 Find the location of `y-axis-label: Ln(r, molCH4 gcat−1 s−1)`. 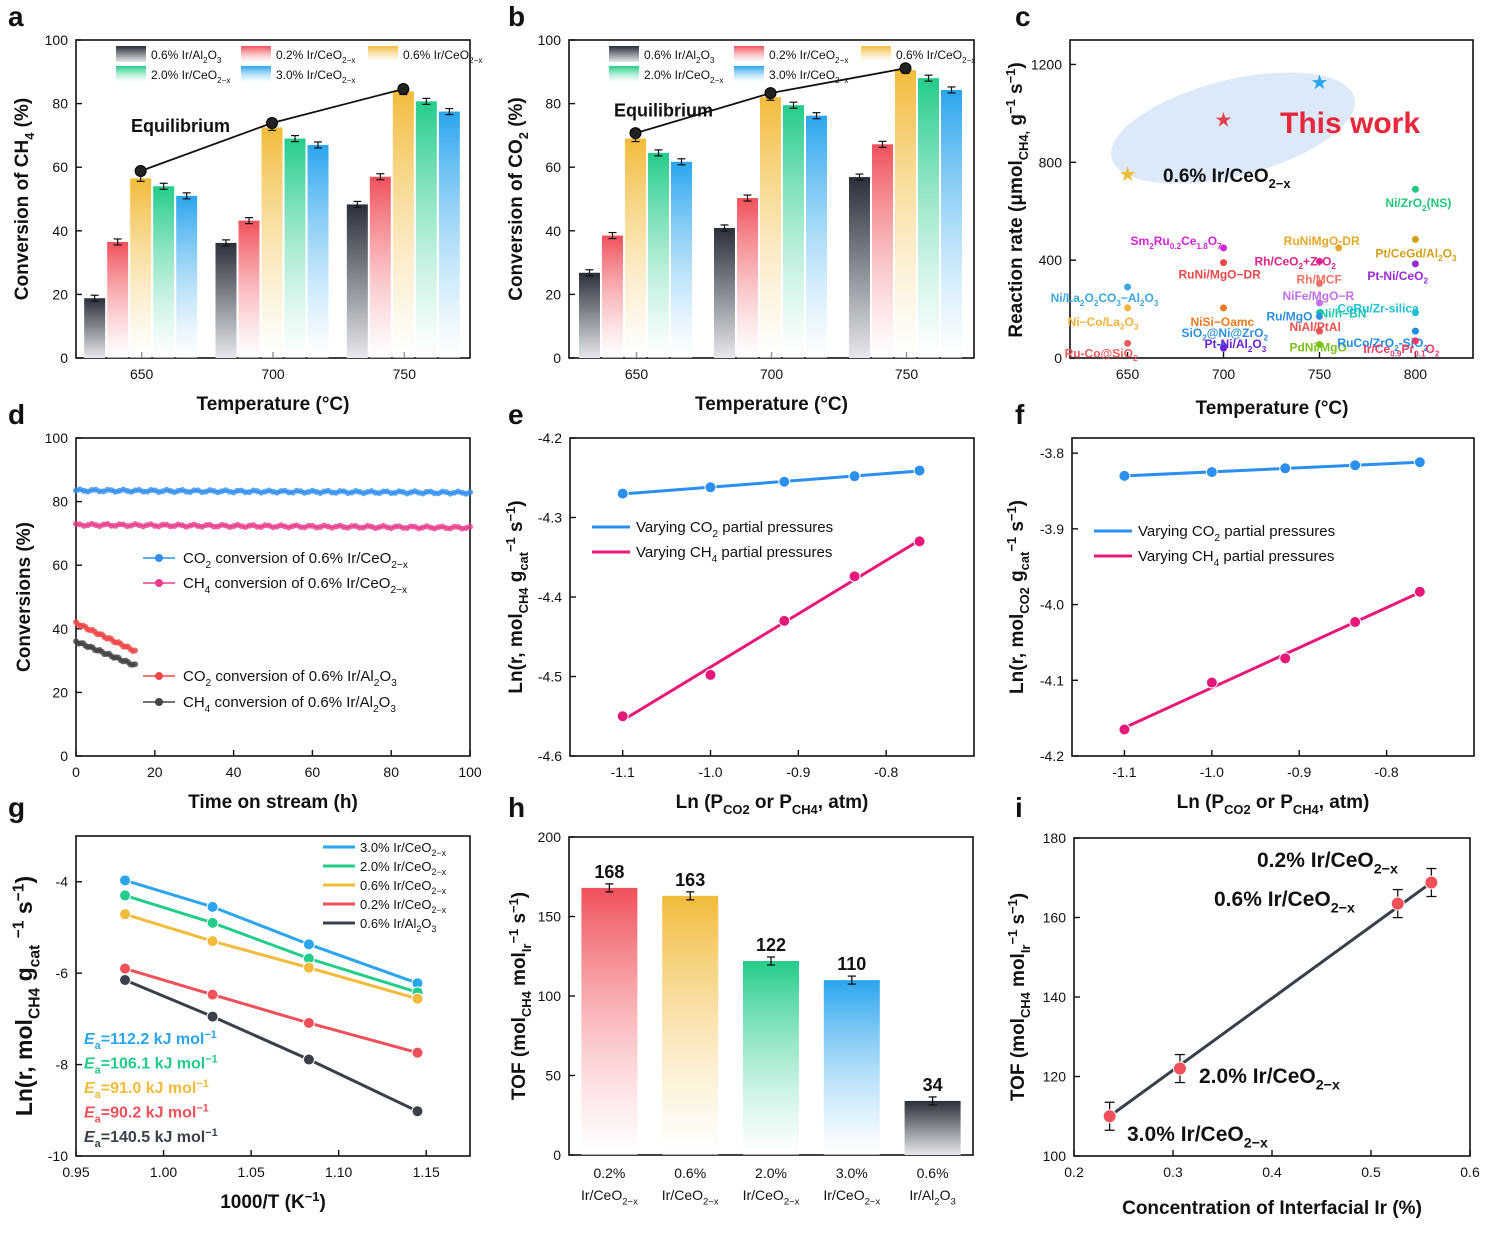

y-axis-label: Ln(r, molCH4 gcat−1 s−1) is located at coordinates (517, 596).